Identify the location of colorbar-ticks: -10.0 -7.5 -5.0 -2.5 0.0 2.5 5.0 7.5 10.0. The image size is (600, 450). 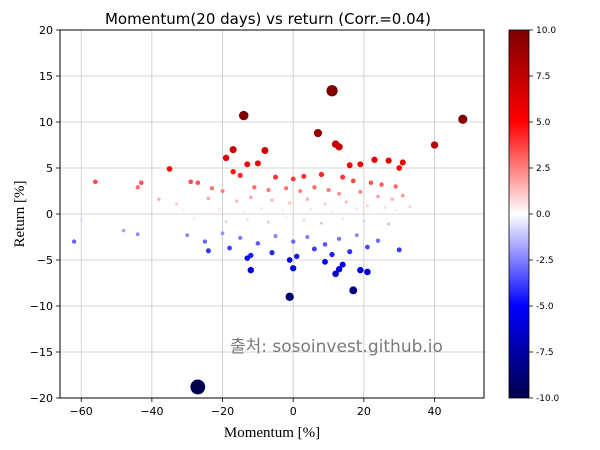
(544, 215).